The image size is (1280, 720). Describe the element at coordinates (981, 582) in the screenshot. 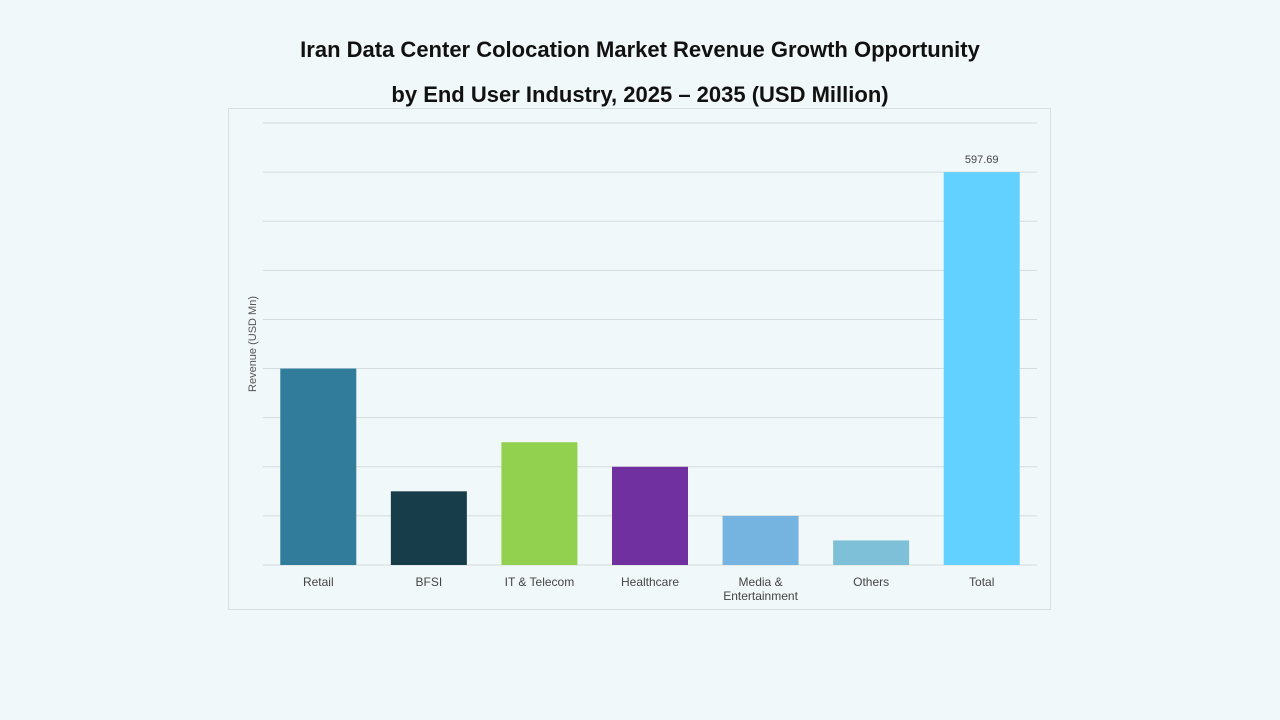

I see `x-tick-label: Total` at that location.